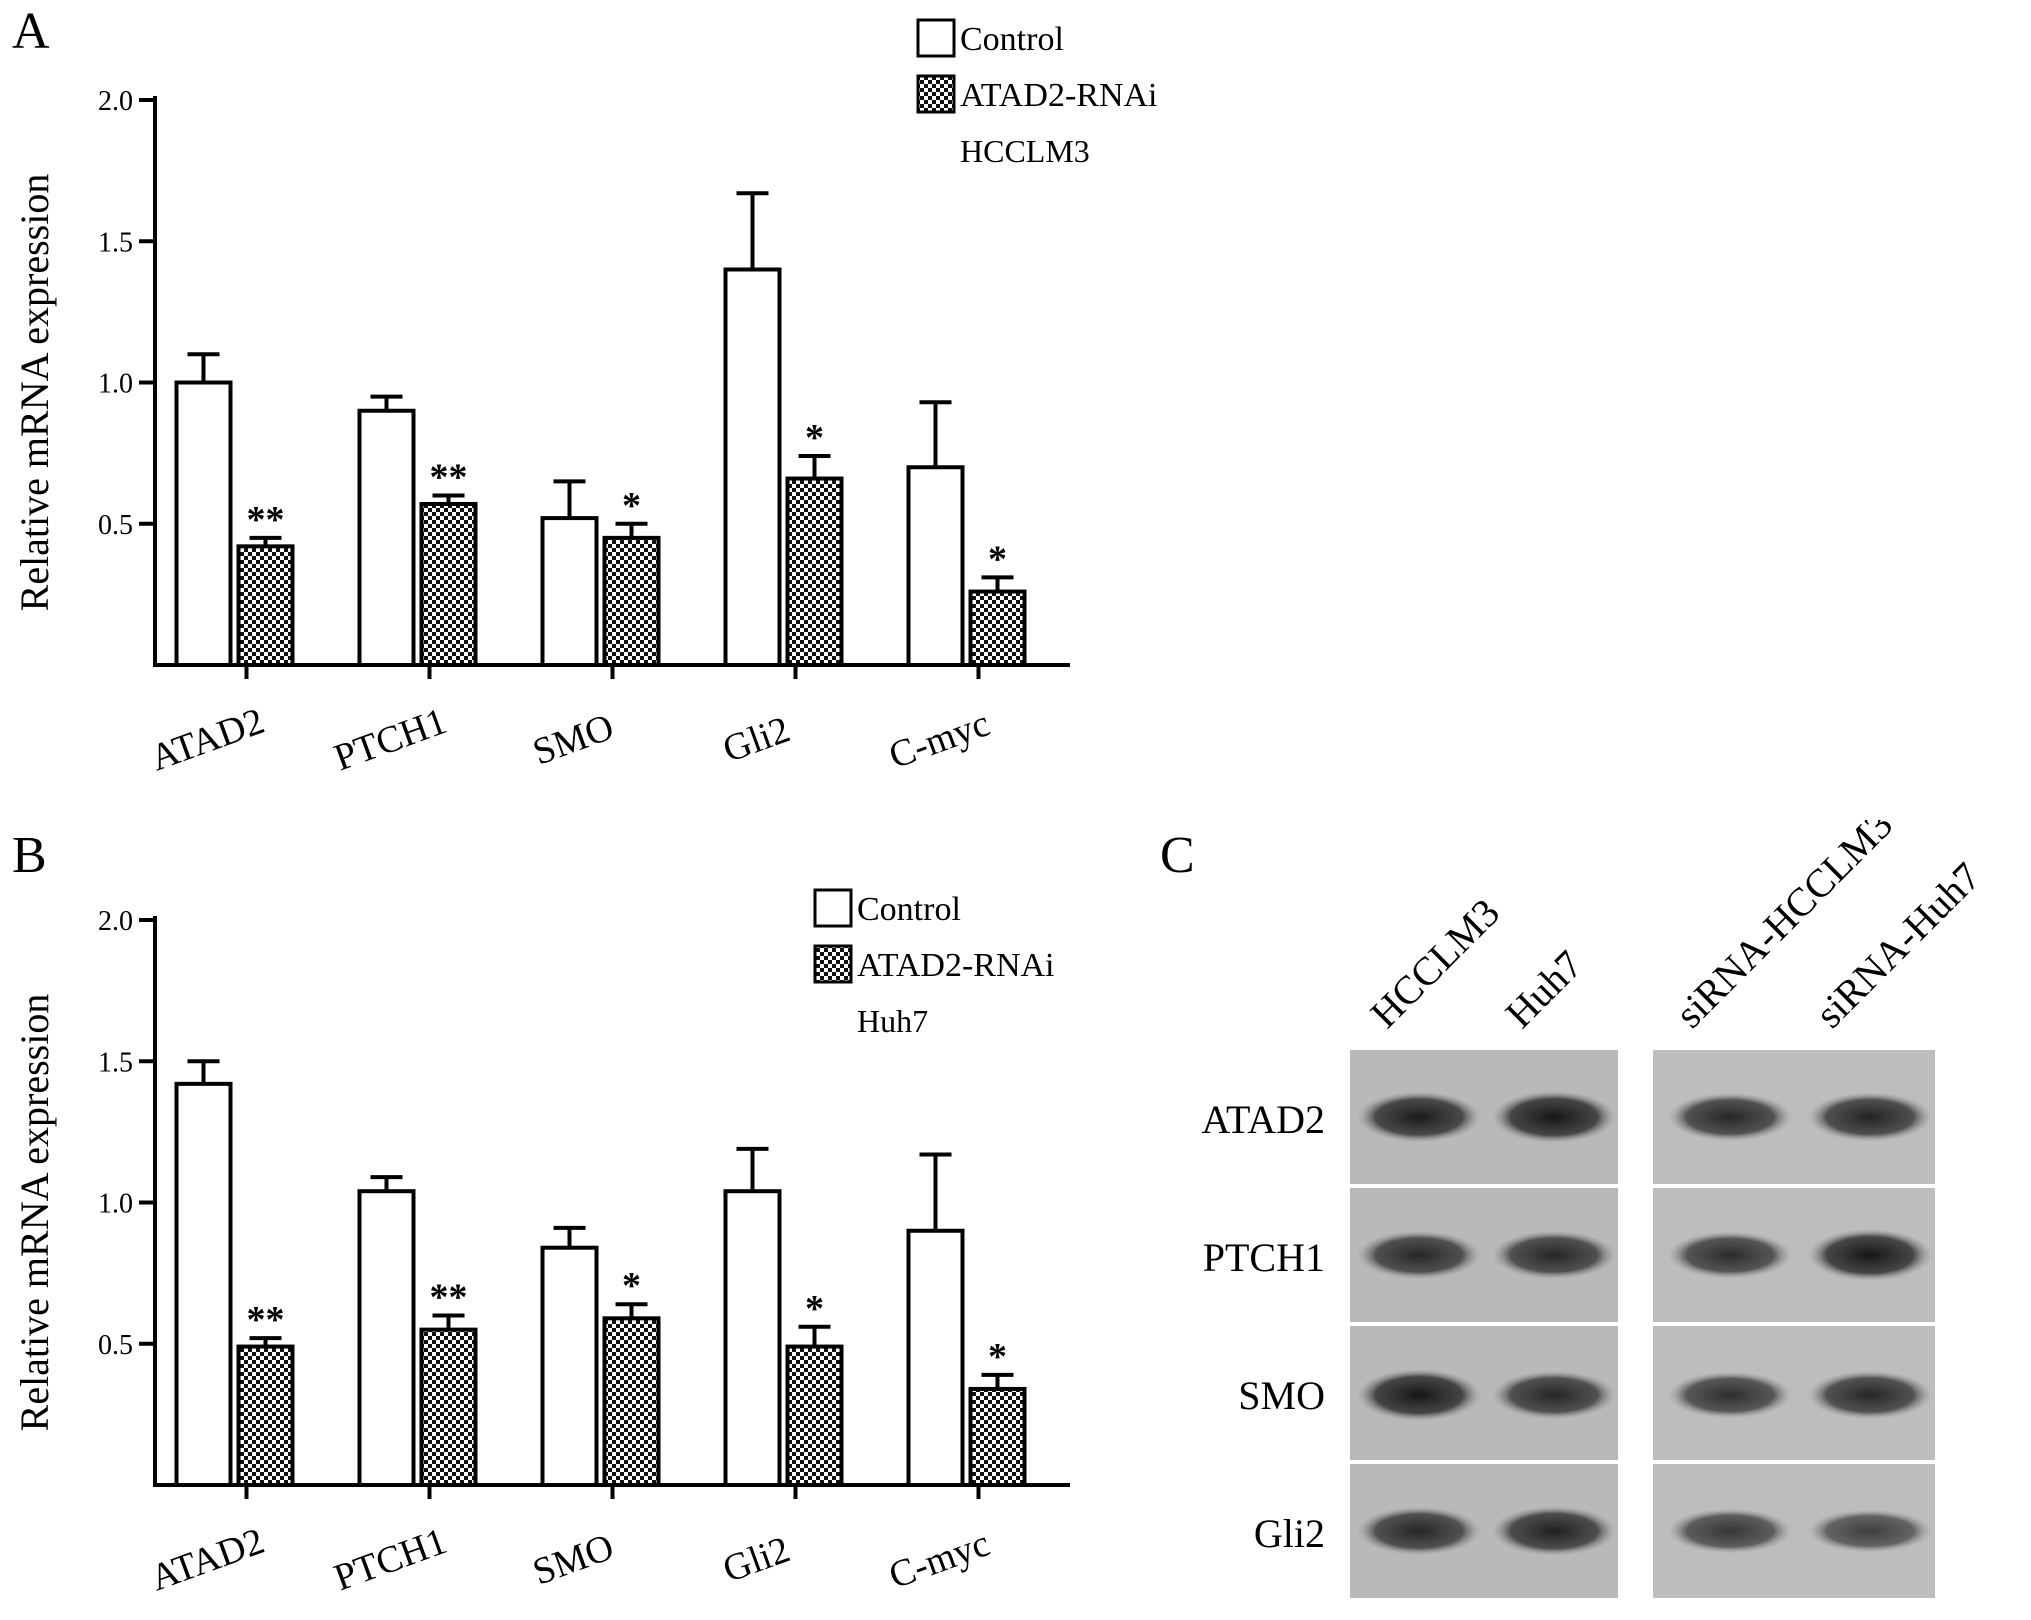 This screenshot has height=1620, width=2031. What do you see at coordinates (892, 1021) in the screenshot?
I see `legend-subtitle: Huh7` at bounding box center [892, 1021].